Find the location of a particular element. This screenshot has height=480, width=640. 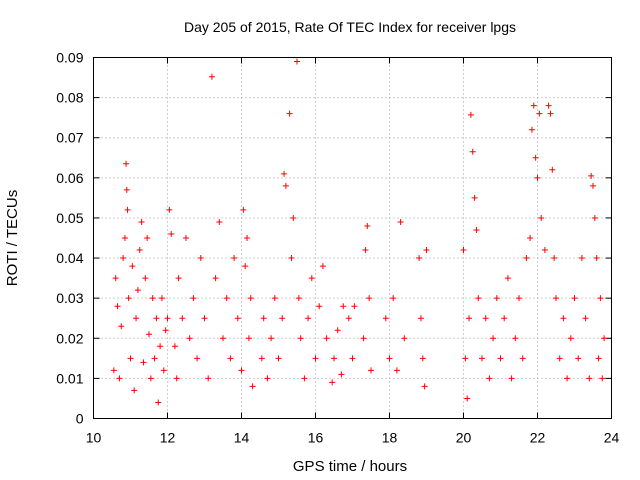

y-tick-label: 0.01 is located at coordinates (69, 378).